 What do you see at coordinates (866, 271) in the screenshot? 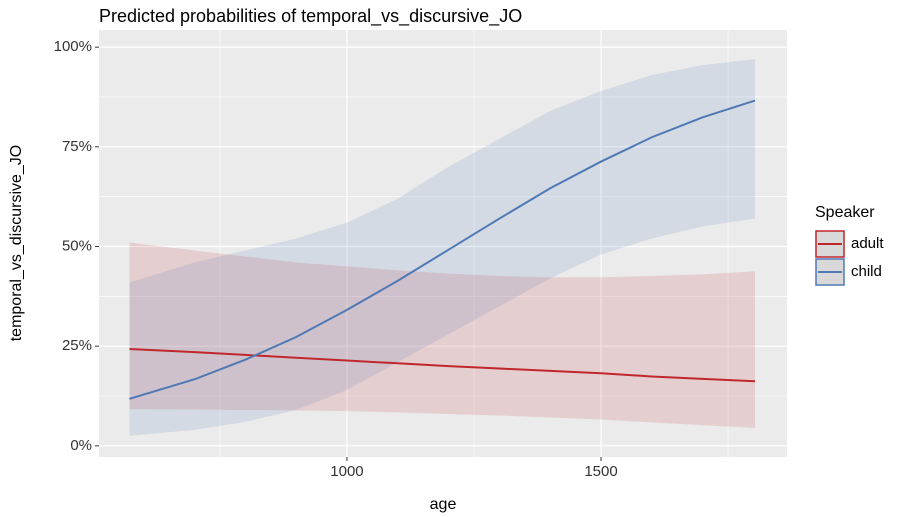
I see `legend-label: child` at bounding box center [866, 271].